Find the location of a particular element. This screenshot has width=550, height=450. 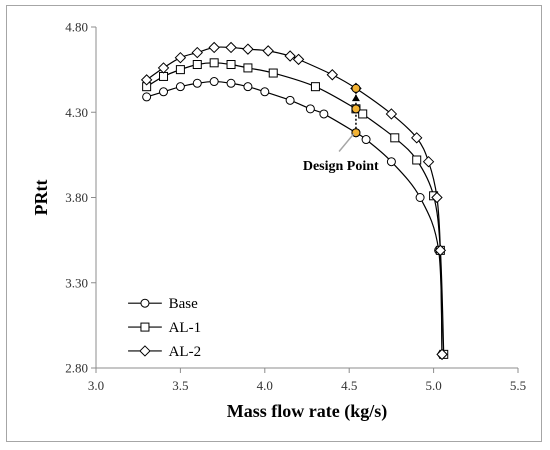

y-tick-label: 4.30 is located at coordinates (76, 112).